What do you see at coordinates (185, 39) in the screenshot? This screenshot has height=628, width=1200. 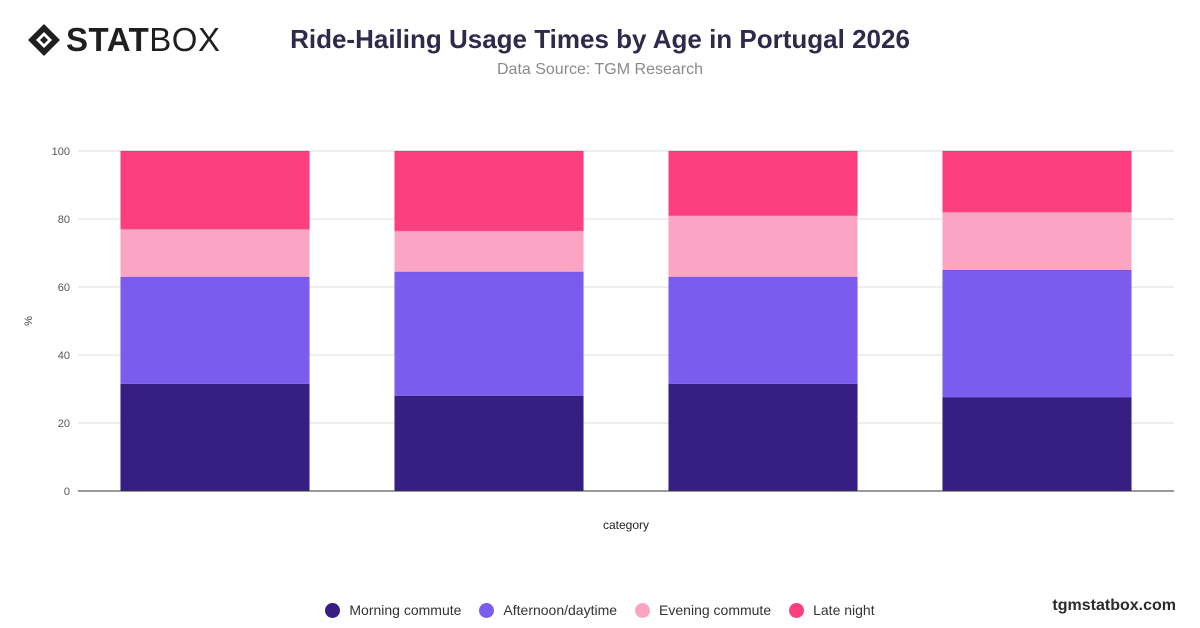 I see `logo-text-light: BOX` at bounding box center [185, 39].